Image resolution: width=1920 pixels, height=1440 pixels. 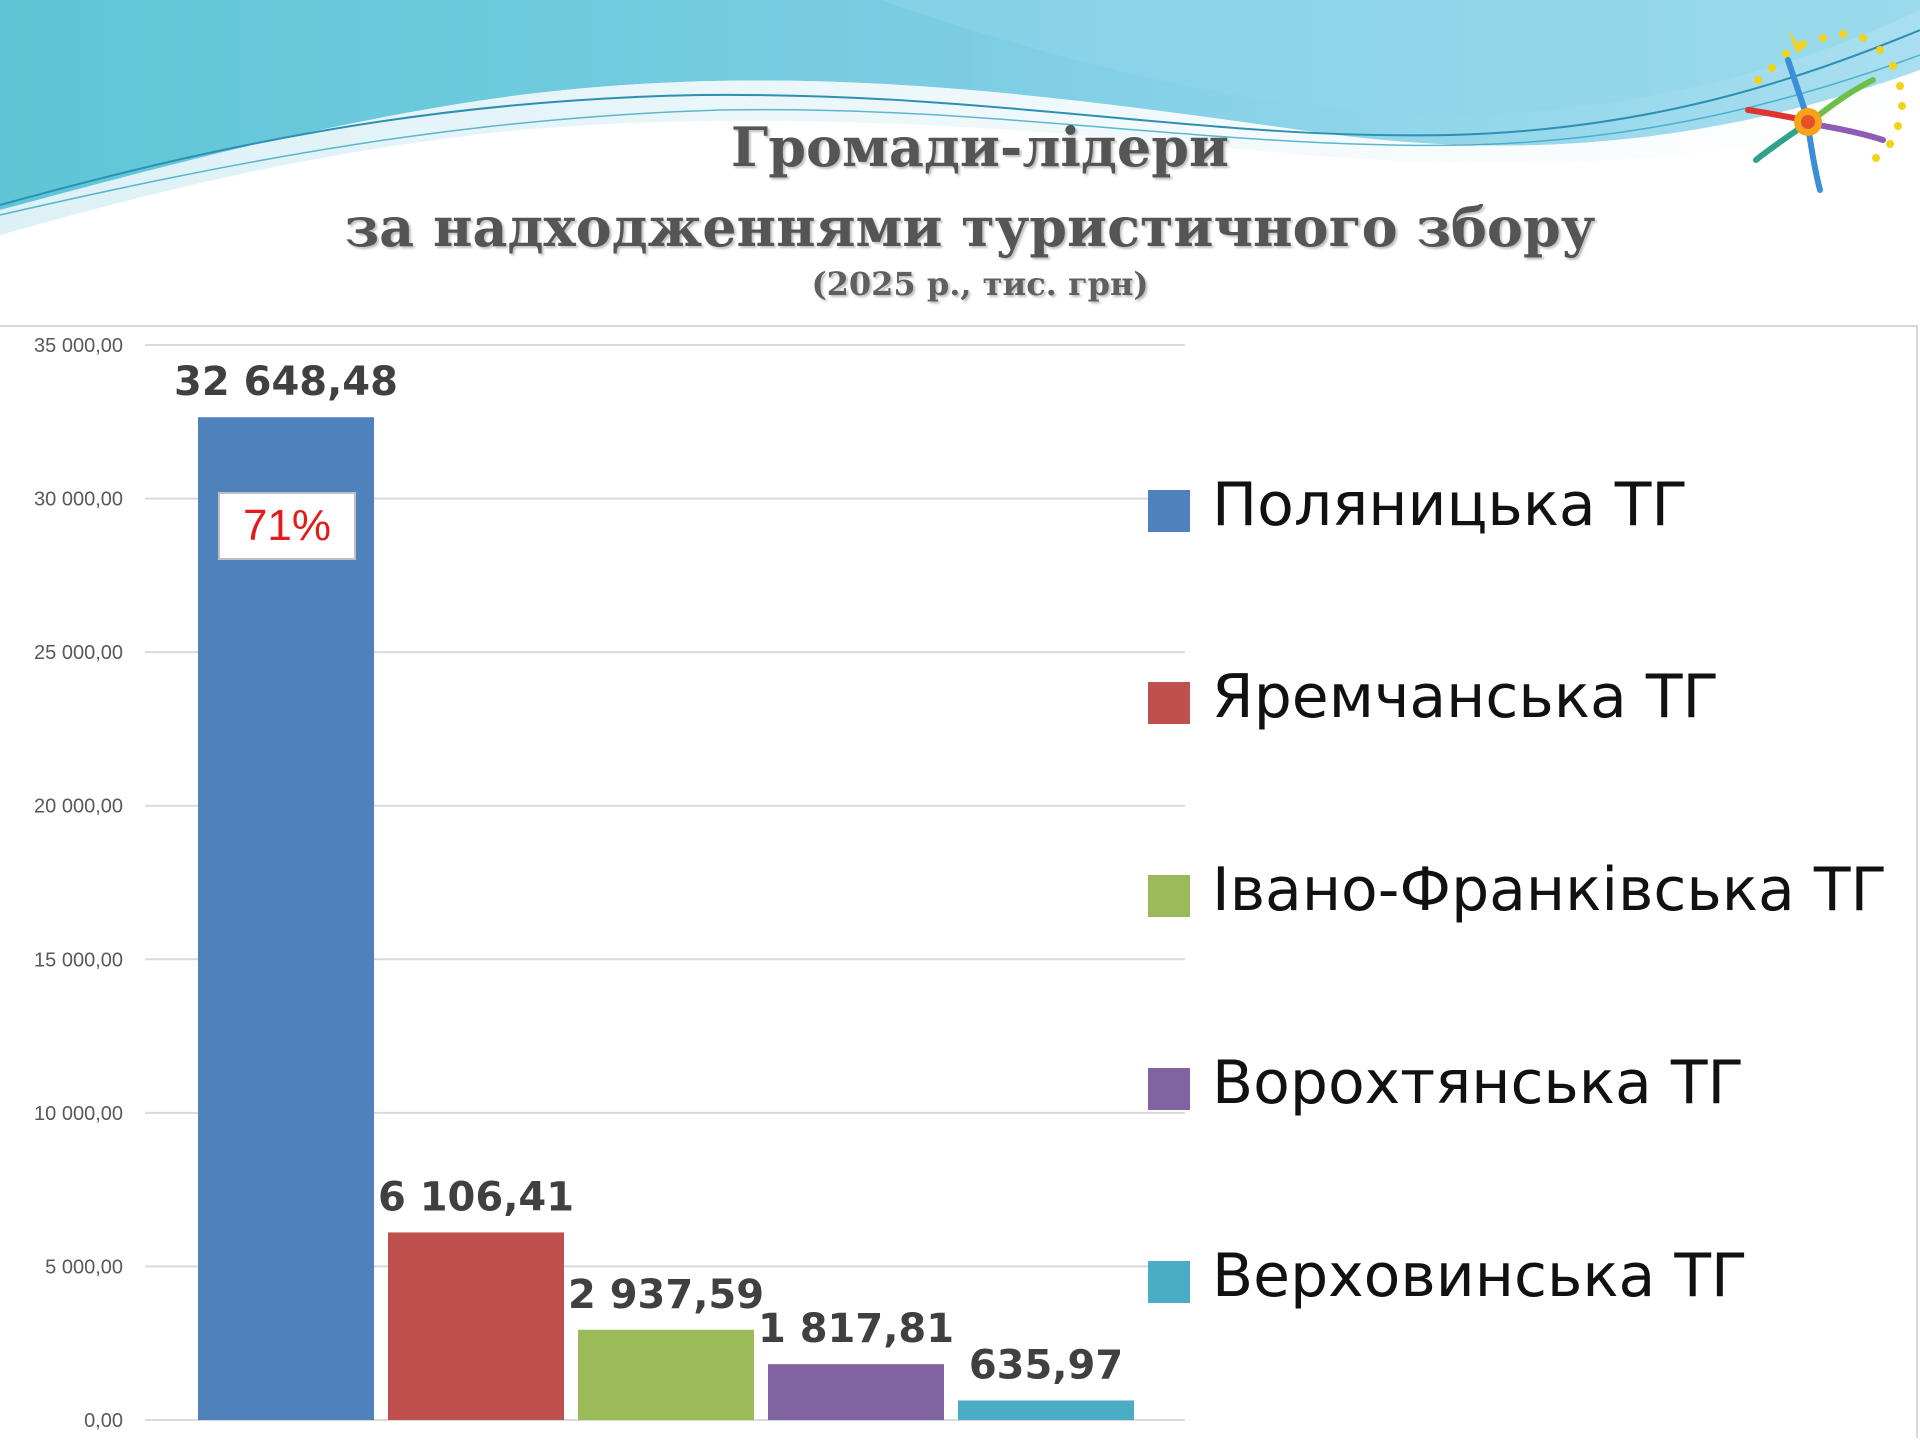 I want to click on legend-label: Верховинська ТГ, so click(x=1480, y=1276).